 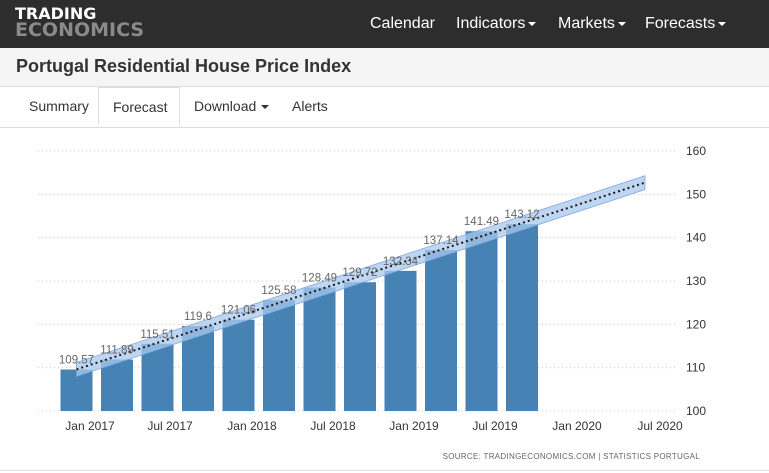 What do you see at coordinates (384, 470) in the screenshot?
I see `divider` at bounding box center [384, 470].